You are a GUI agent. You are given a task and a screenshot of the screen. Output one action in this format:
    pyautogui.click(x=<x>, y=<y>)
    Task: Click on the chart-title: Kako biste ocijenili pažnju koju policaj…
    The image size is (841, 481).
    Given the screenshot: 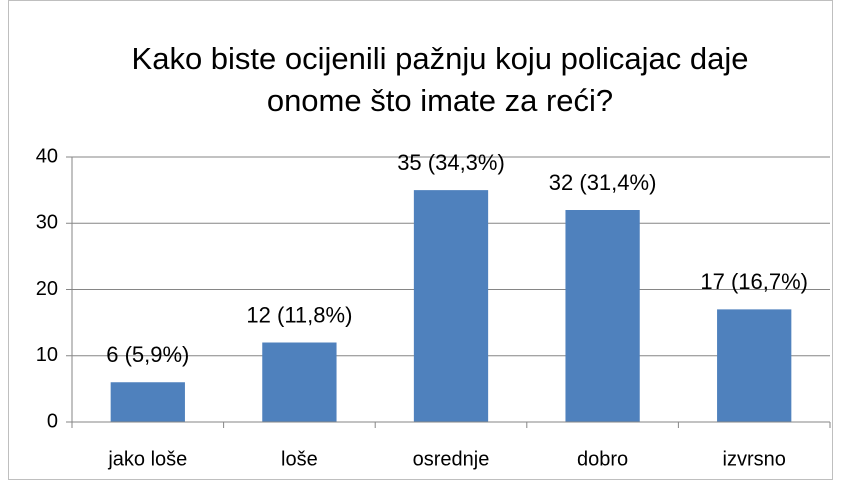 What is the action you would take?
    pyautogui.click(x=440, y=79)
    